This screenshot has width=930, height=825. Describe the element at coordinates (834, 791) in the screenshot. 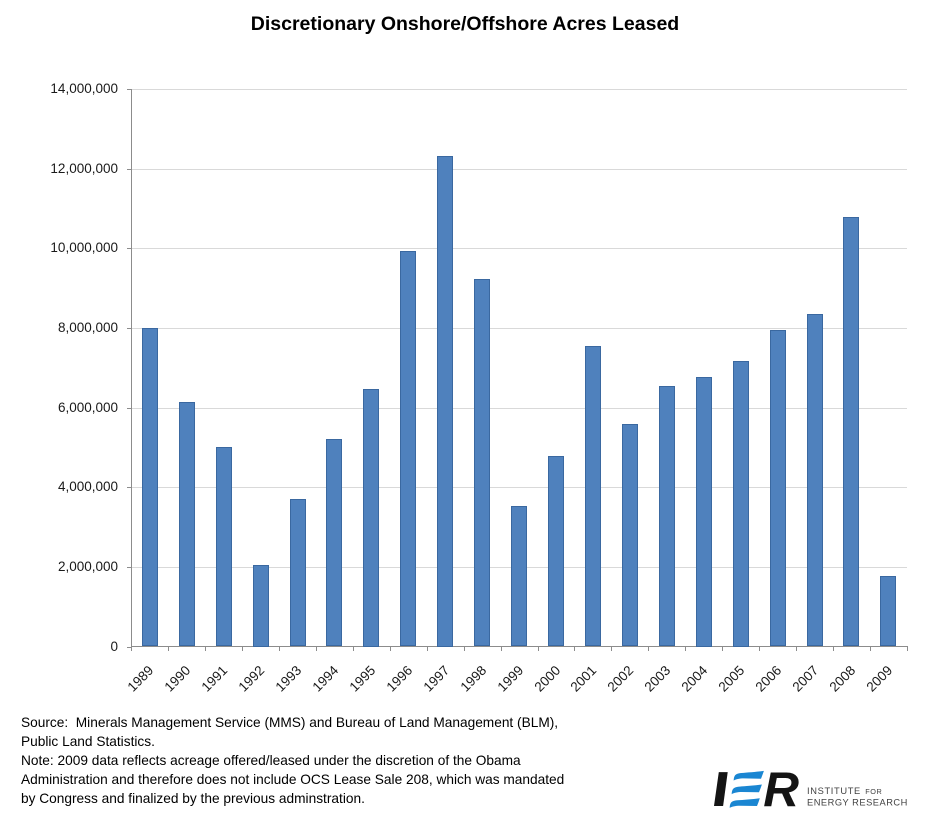

I see `svg-text: INSTITUTE` at that location.